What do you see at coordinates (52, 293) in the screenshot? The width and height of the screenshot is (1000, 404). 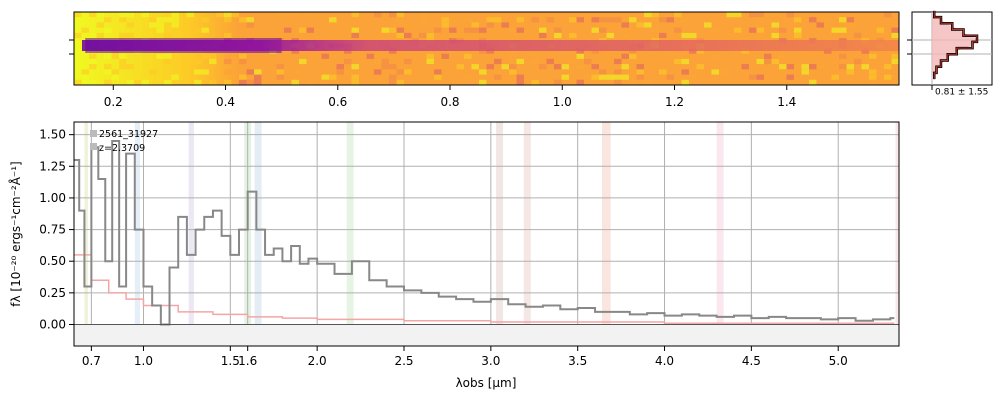 I see `y-tick-label: 0.25` at bounding box center [52, 293].